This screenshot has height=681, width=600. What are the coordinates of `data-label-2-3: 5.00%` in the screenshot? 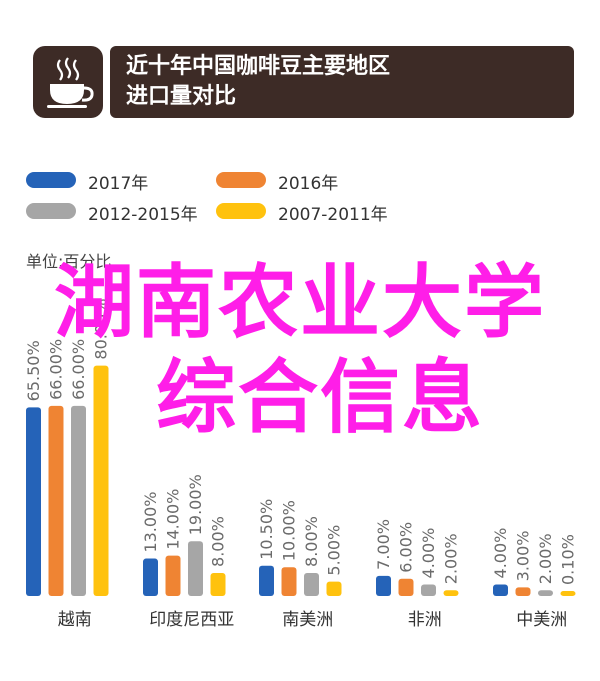 It's located at (334, 550).